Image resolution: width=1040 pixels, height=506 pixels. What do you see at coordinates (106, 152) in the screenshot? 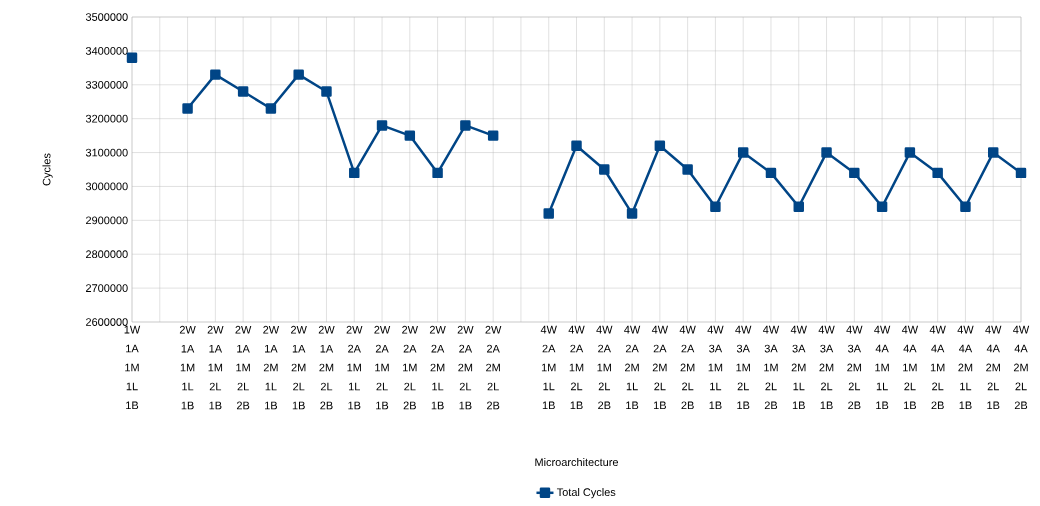
I see `y-tick-label: 3100000` at bounding box center [106, 152].